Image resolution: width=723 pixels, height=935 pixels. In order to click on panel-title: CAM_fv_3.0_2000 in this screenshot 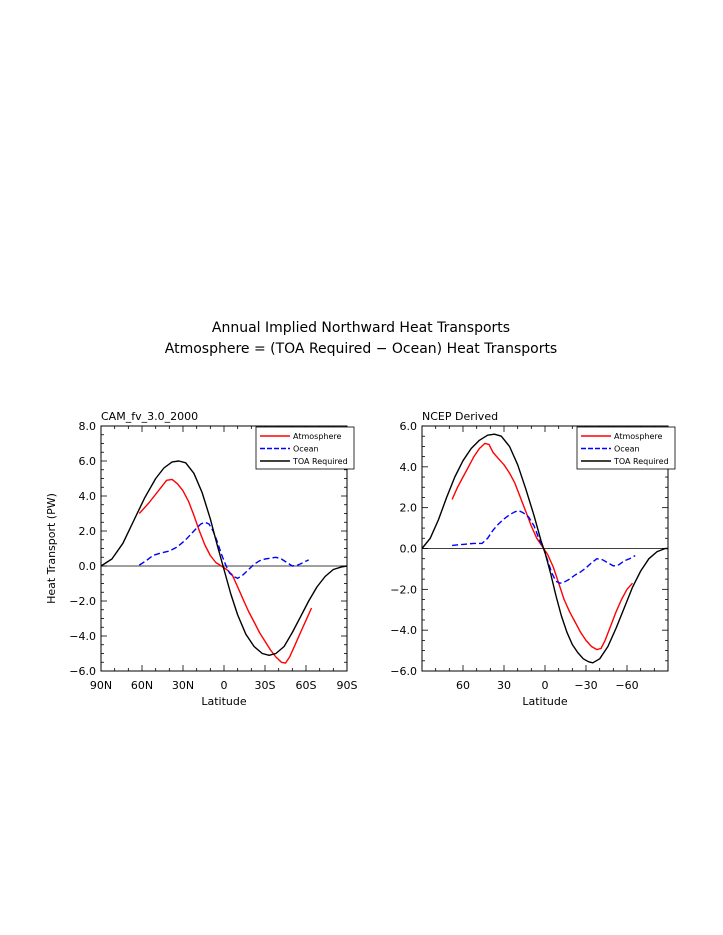, I will do `click(149, 416)`.